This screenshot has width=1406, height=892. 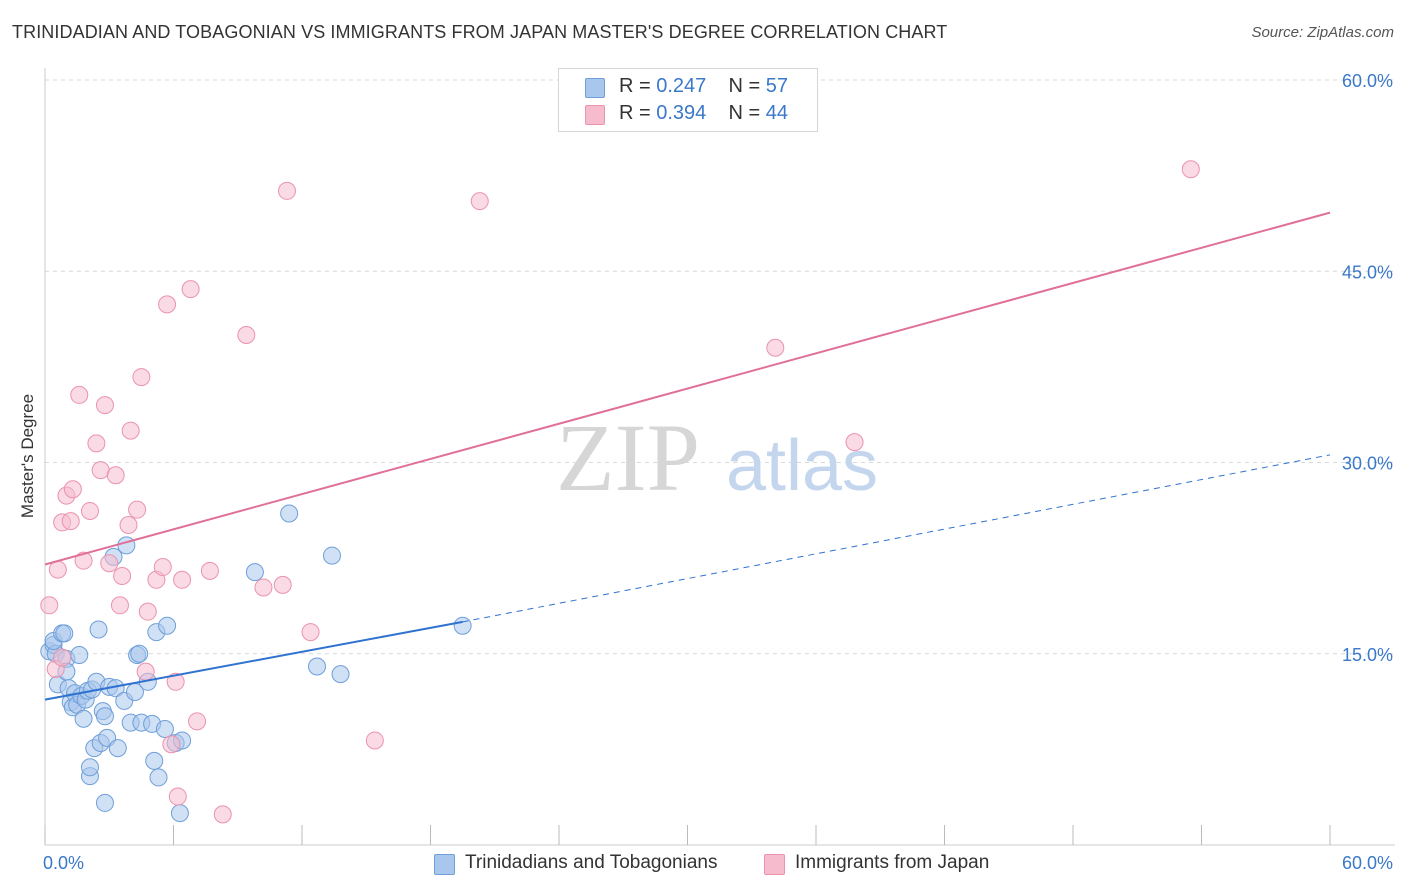 What do you see at coordinates (1367, 863) in the screenshot?
I see `x-tick-label-max: 60.0%` at bounding box center [1367, 863].